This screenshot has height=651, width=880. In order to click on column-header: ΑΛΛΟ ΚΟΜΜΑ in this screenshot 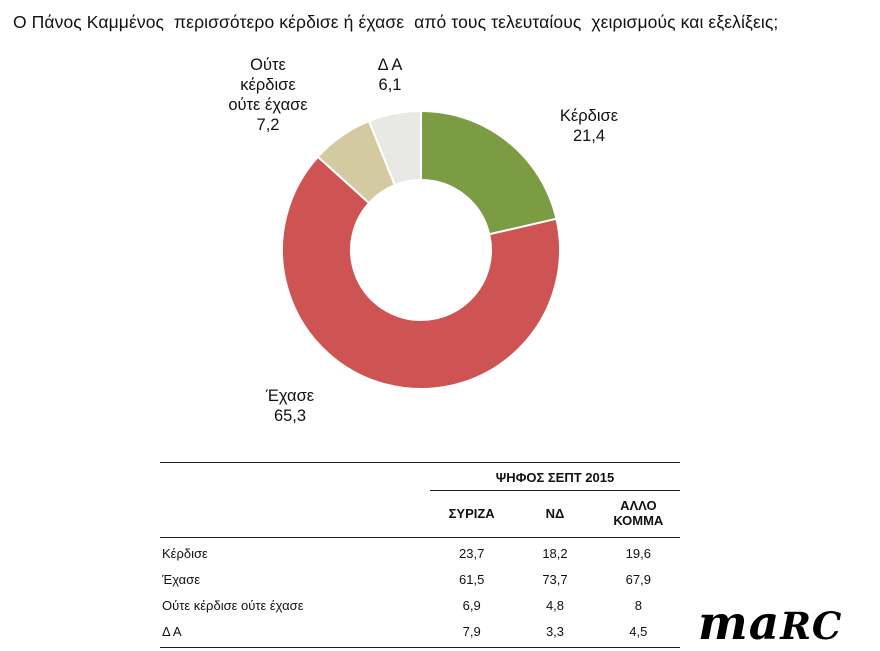, I will do `click(638, 513)`.